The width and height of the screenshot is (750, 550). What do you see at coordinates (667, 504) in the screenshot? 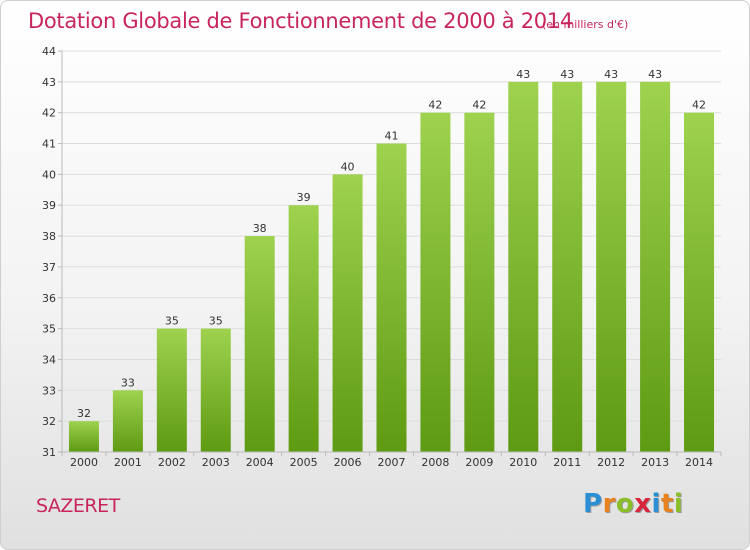
I see `logo-letter: t` at bounding box center [667, 504].